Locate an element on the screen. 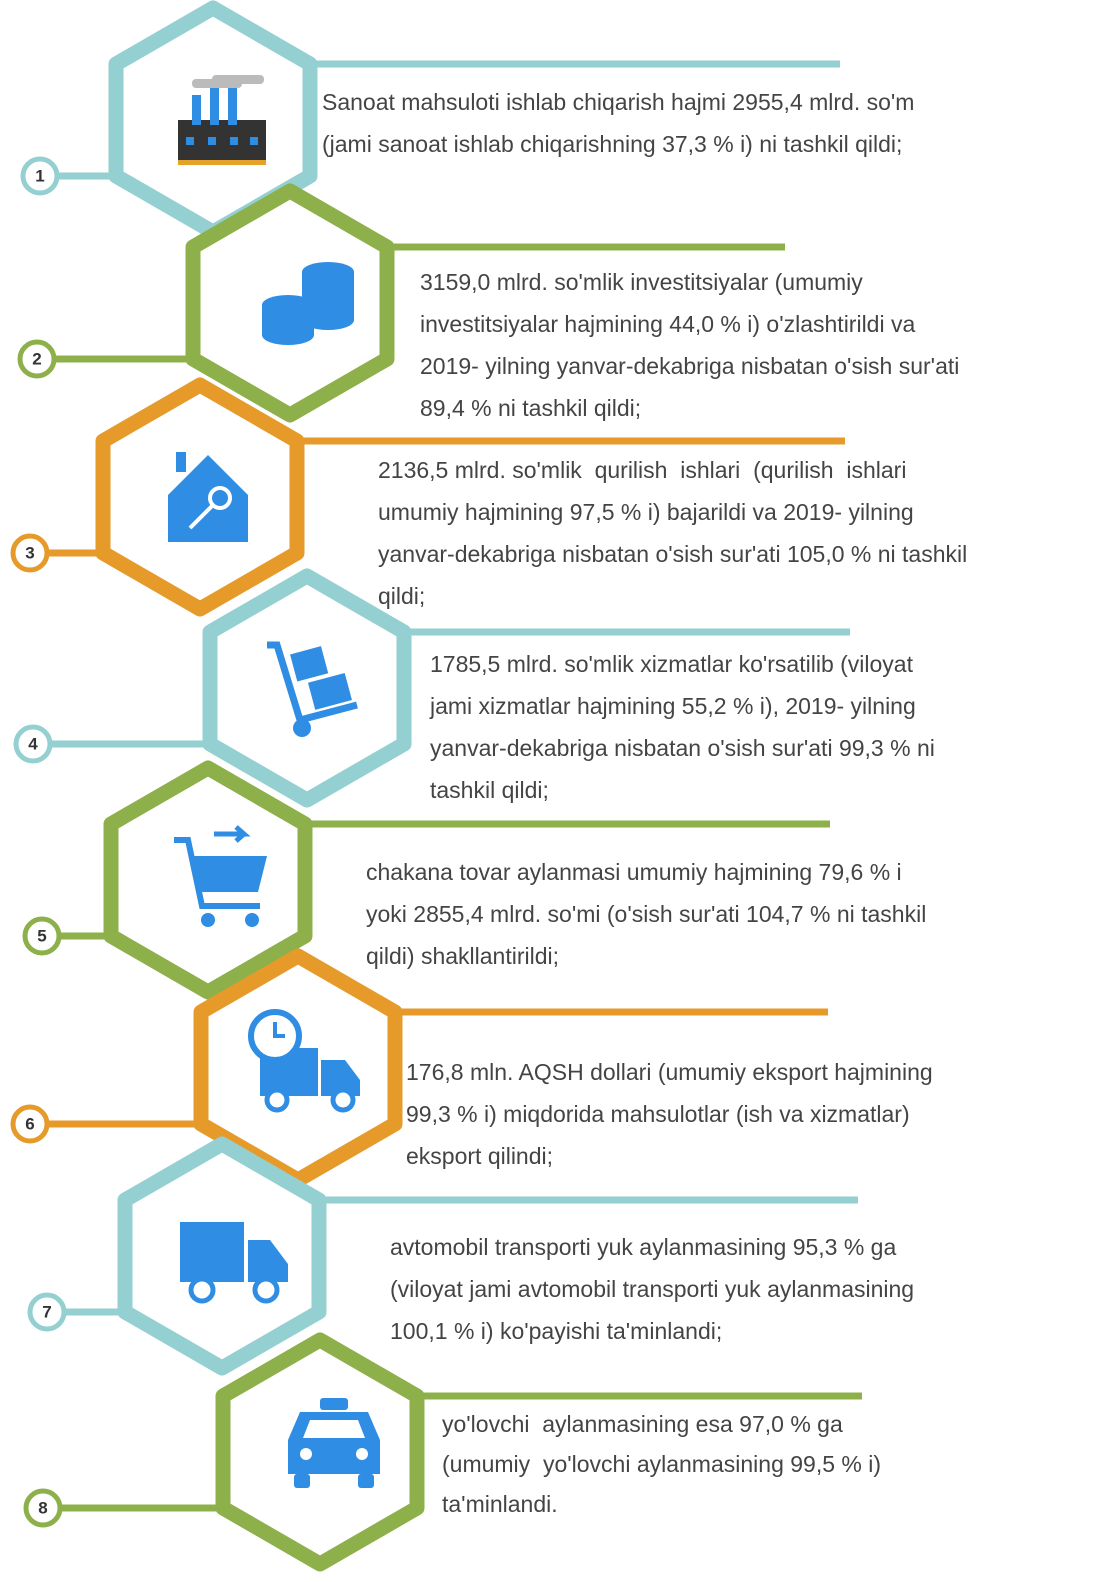 The image size is (1109, 1582). item-number: 2 is located at coordinates (36, 358).